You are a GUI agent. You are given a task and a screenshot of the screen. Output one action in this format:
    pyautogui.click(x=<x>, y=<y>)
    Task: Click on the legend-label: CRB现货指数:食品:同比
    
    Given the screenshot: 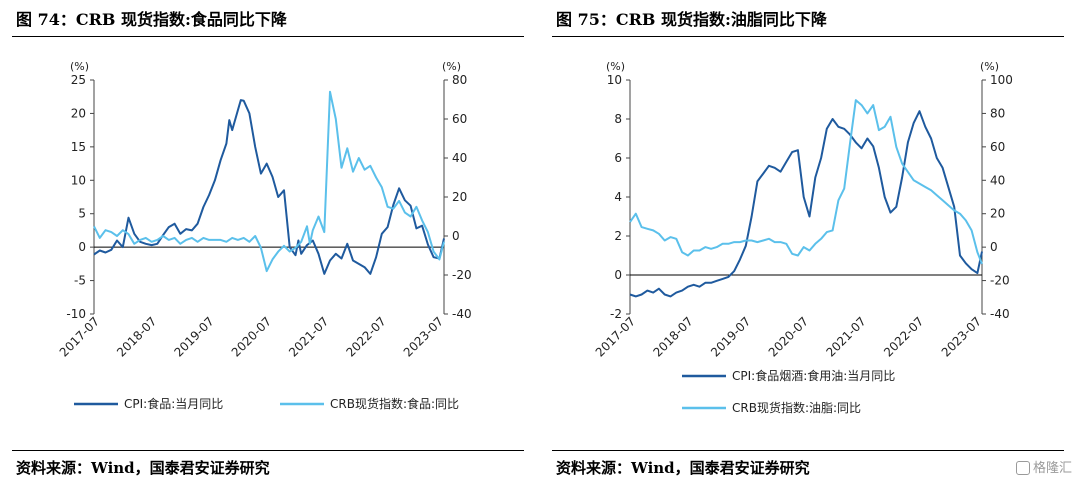 What is the action you would take?
    pyautogui.click(x=394, y=403)
    